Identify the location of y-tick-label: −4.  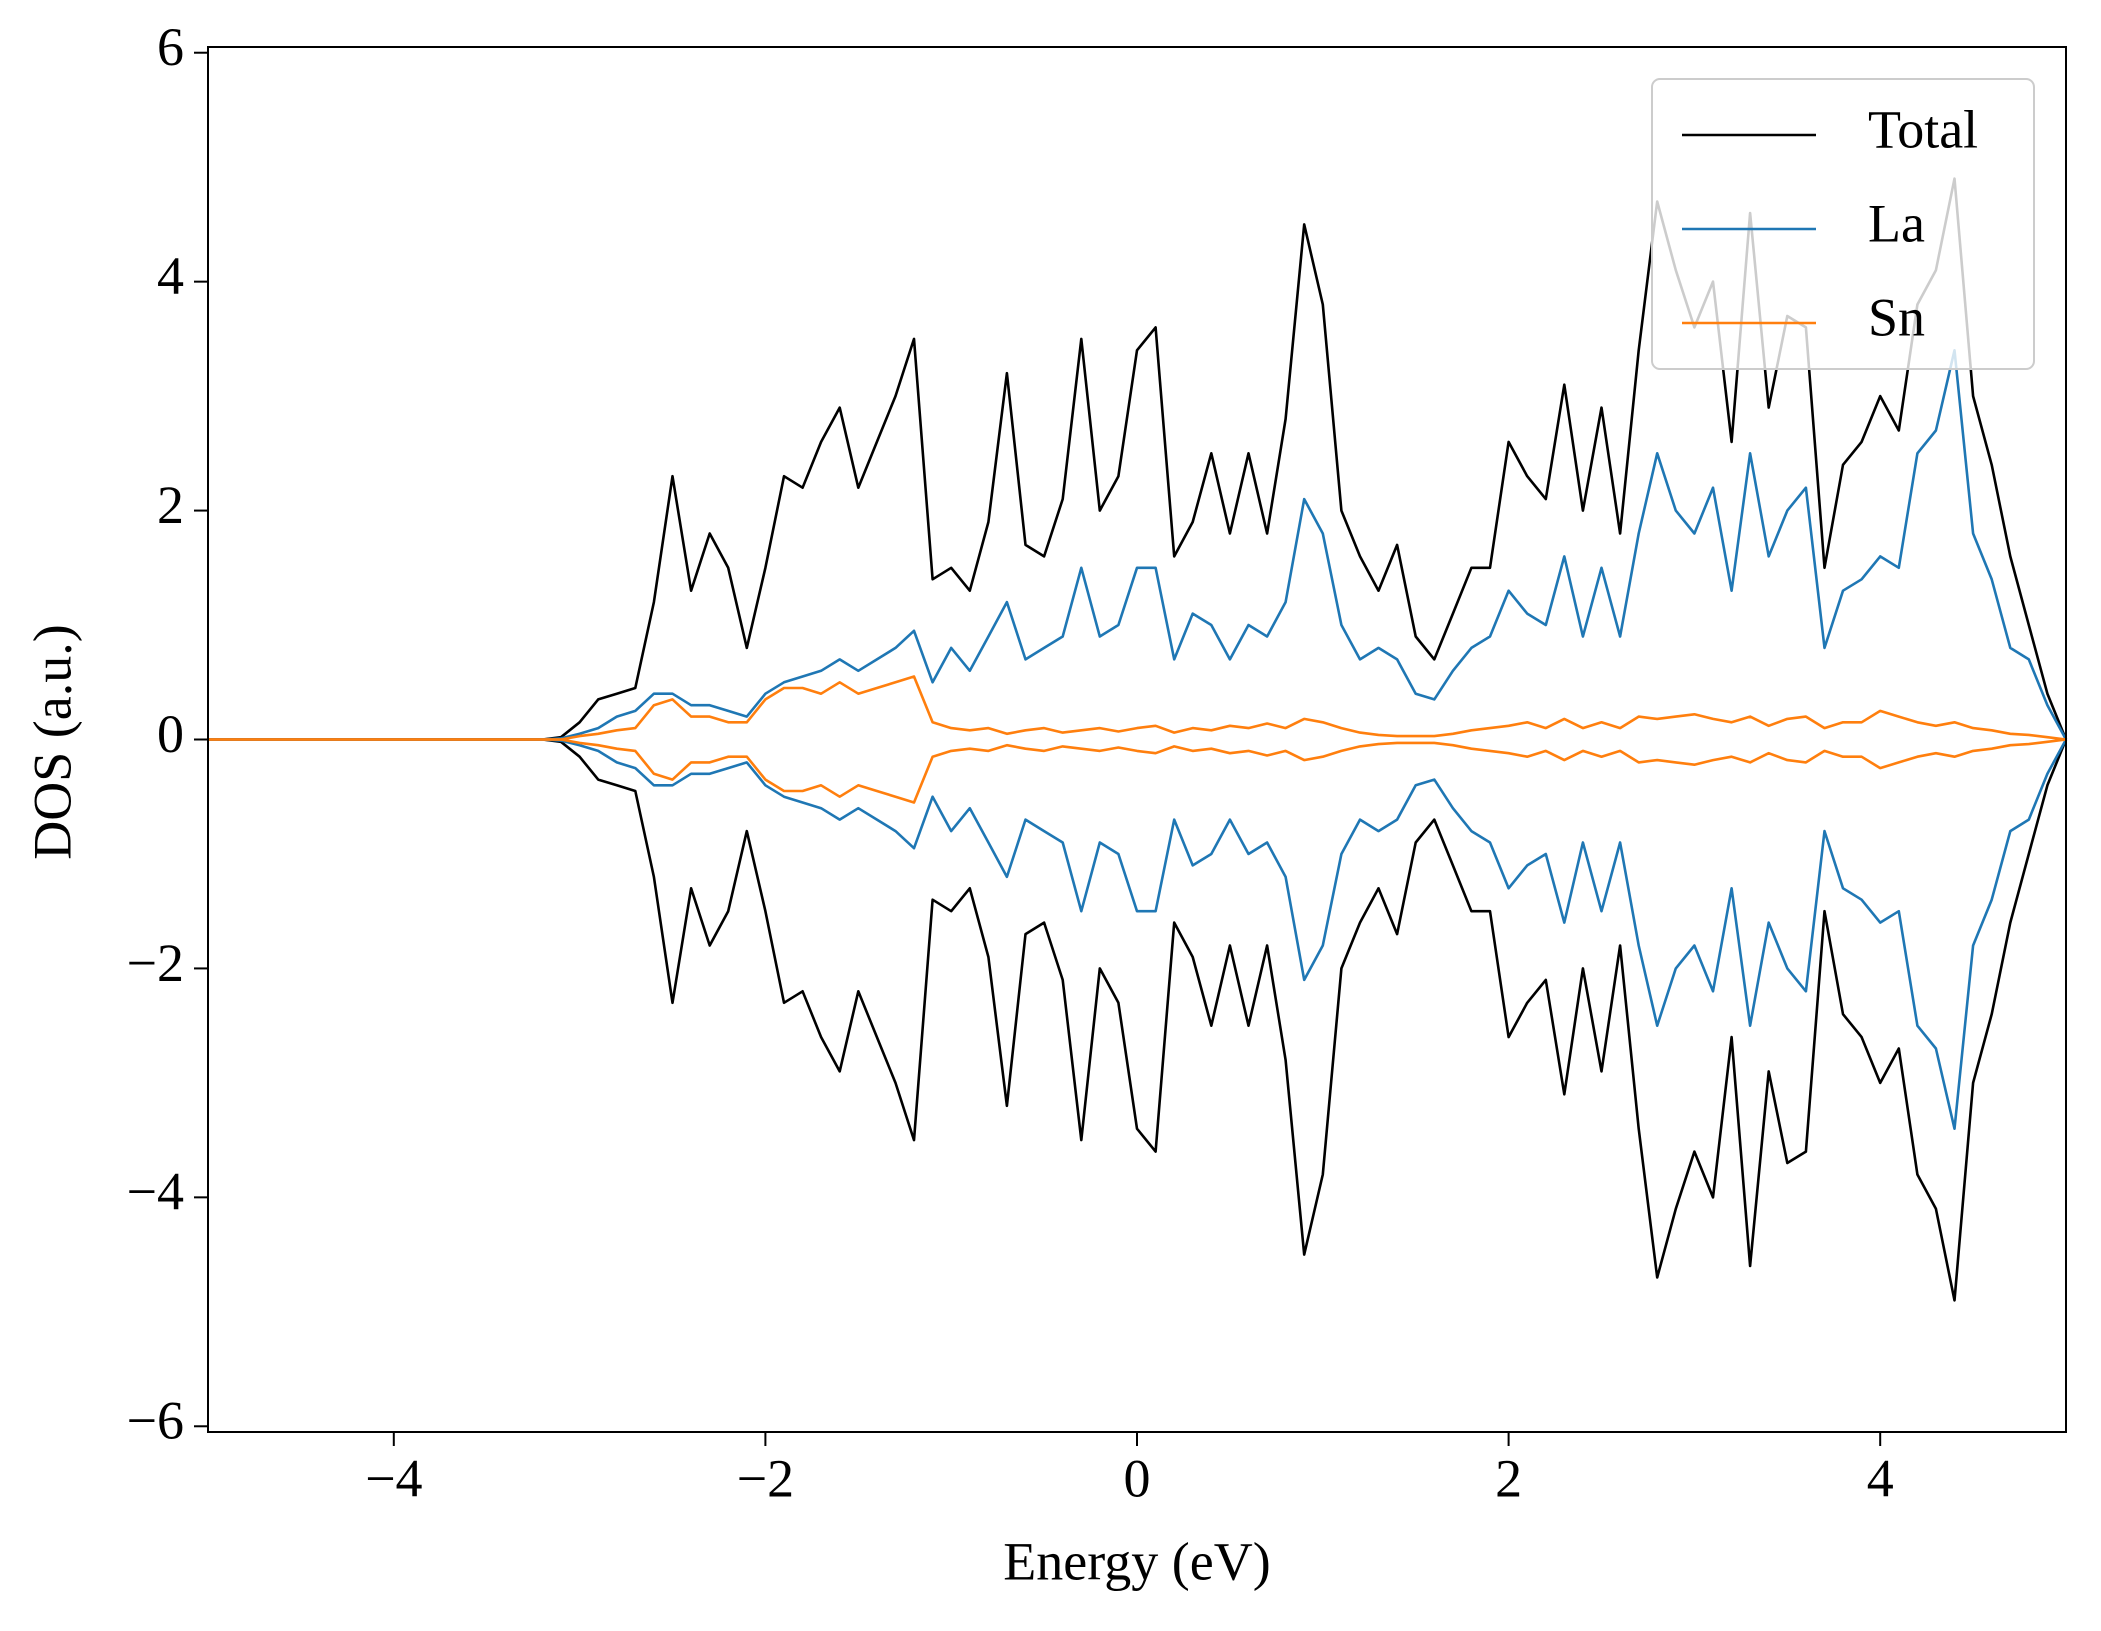
(155, 1192).